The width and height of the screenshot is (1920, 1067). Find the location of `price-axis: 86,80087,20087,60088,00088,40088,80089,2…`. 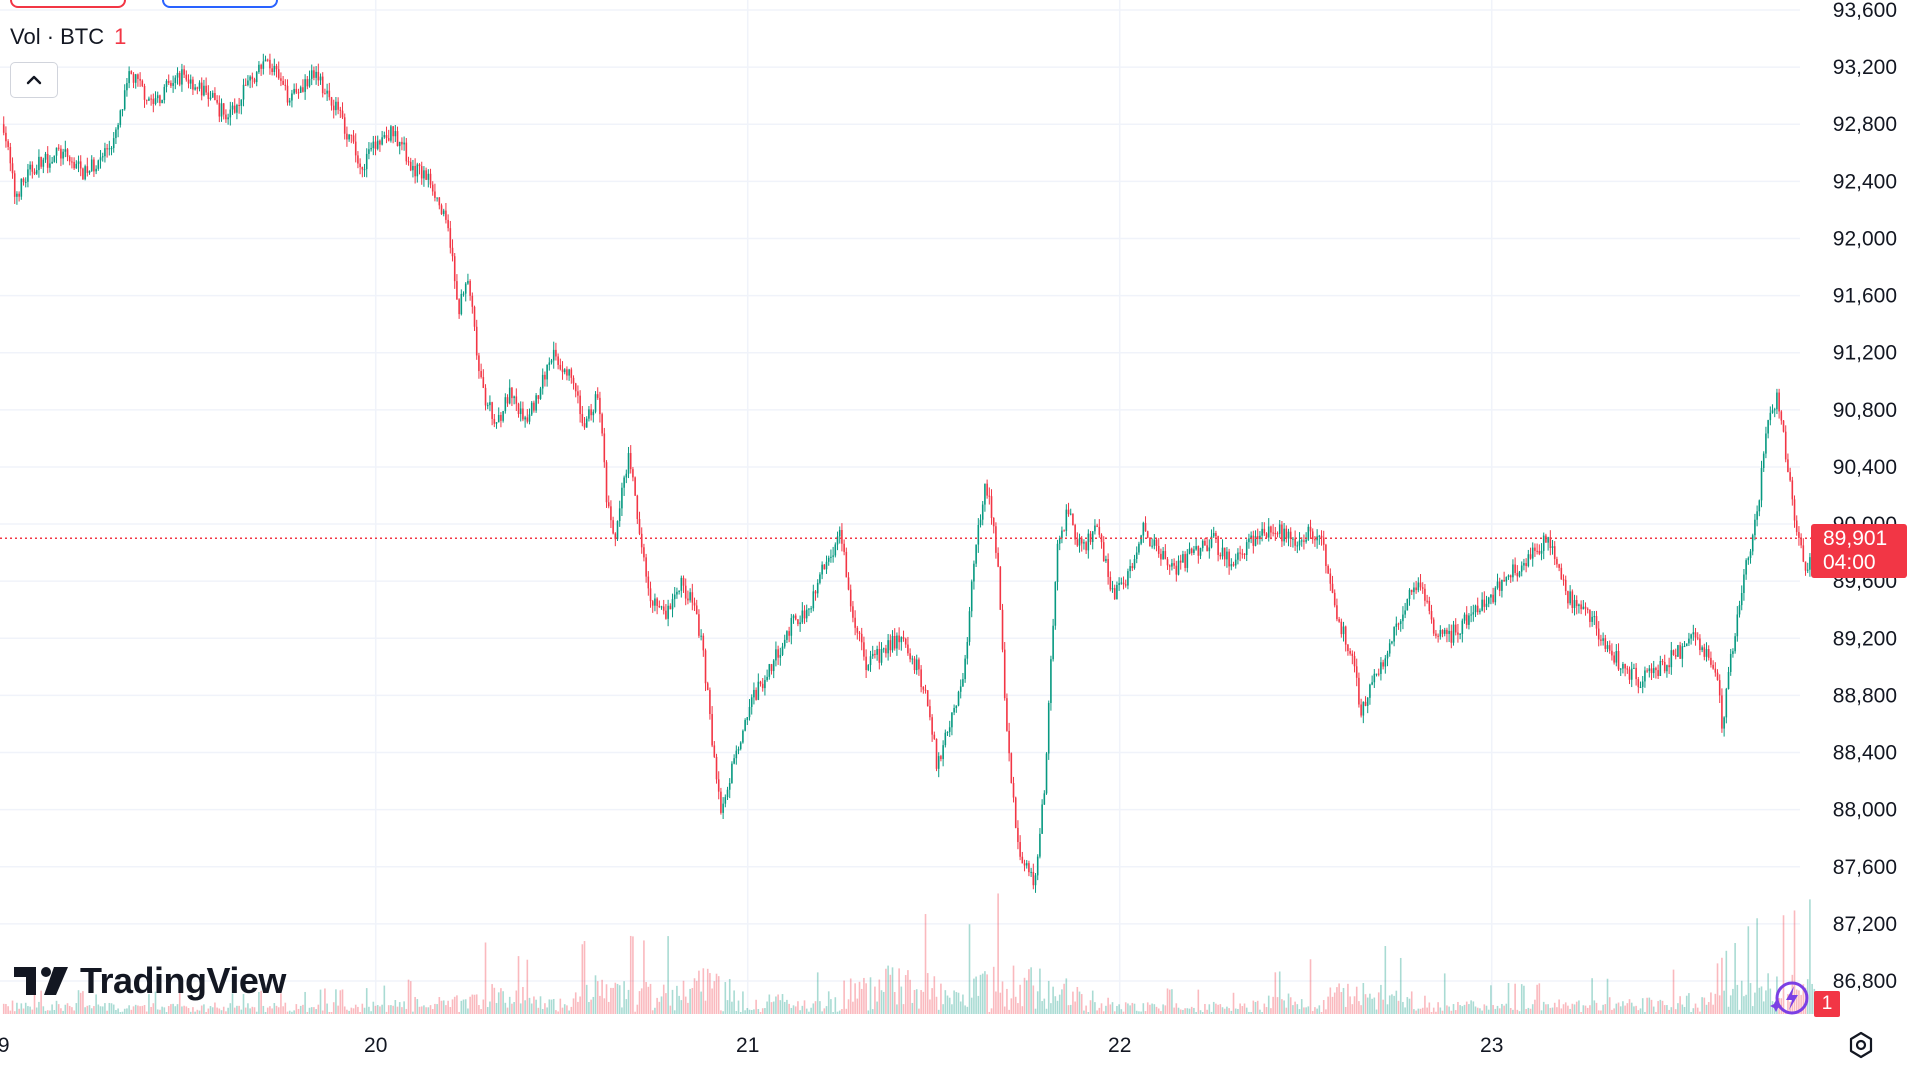

price-axis: 86,80087,20087,60088,00088,40088,80089,2… is located at coordinates (1865, 496).